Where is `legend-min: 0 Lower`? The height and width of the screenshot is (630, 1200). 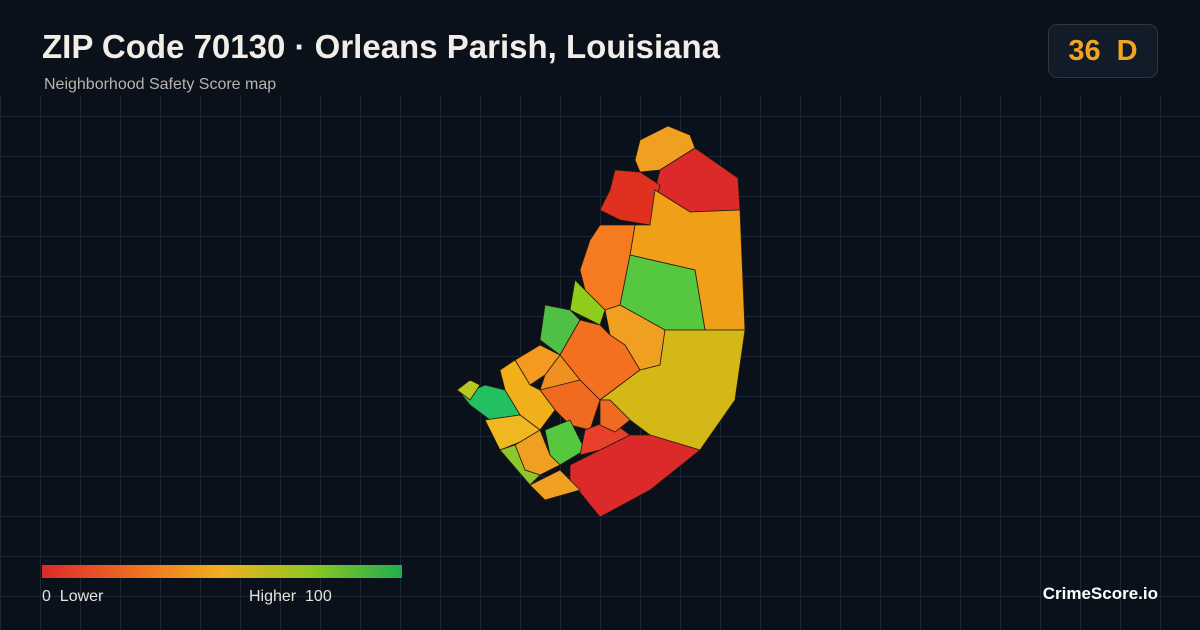 legend-min: 0 Lower is located at coordinates (72, 597).